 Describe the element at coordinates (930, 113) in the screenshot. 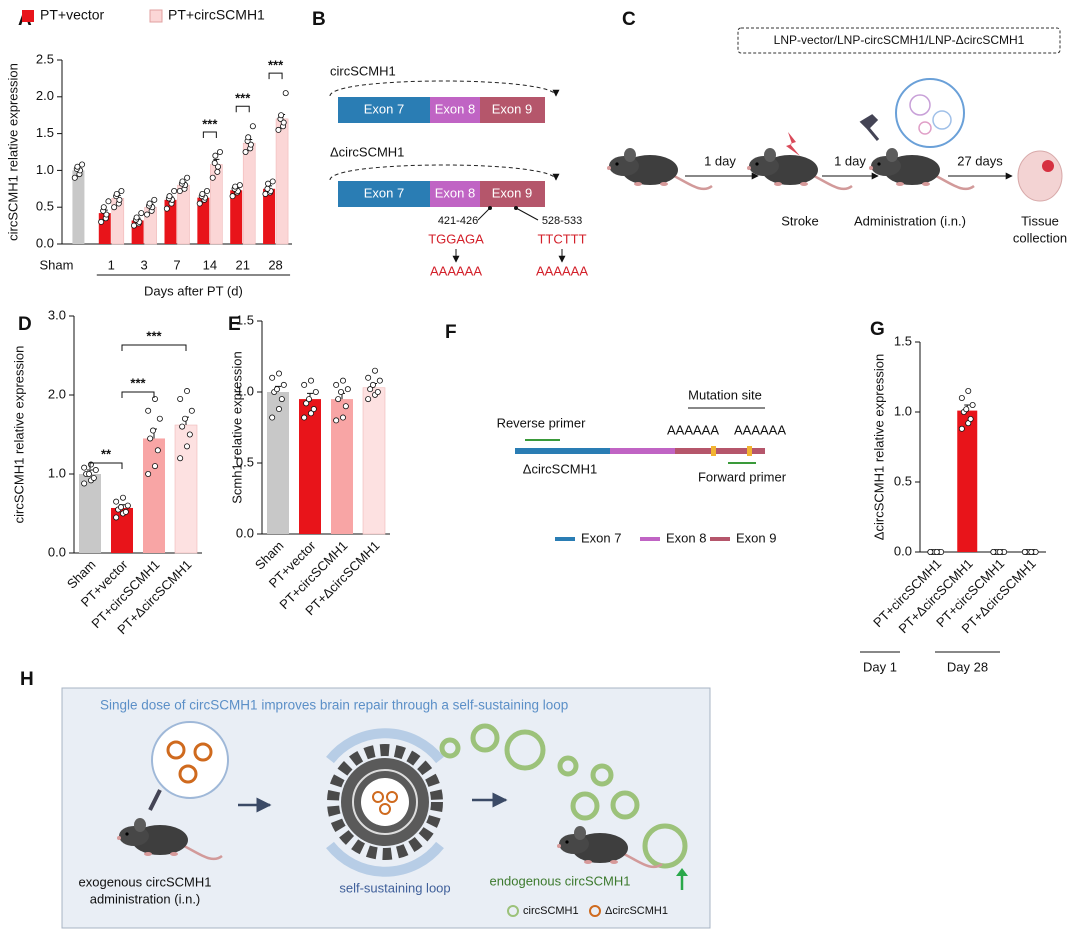

I see `lnp-bubble` at that location.